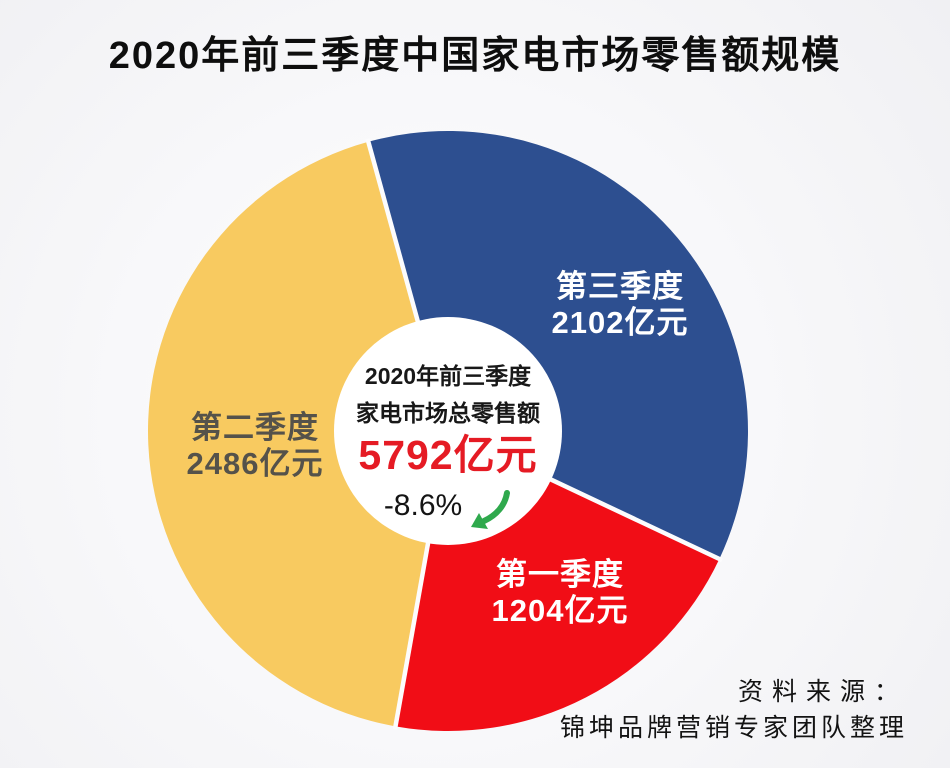  I want to click on slice-q3-name: 第三季度, so click(620, 286).